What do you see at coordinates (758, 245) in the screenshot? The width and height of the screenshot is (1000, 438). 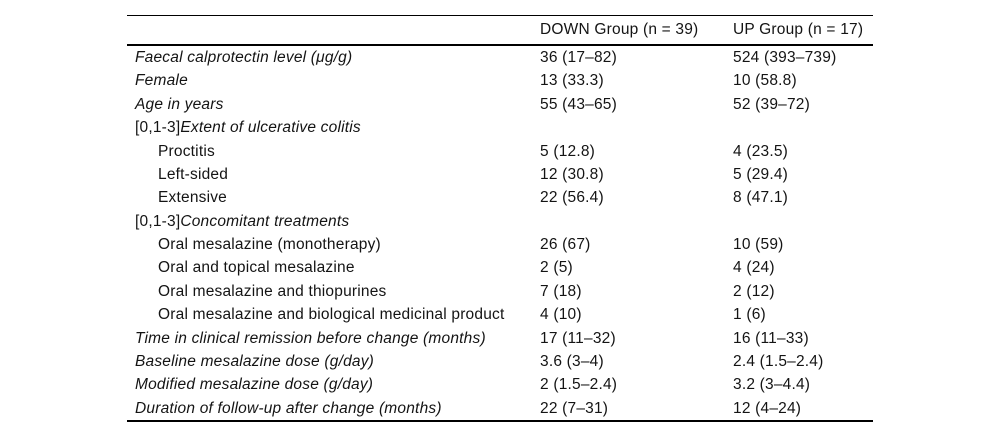 I see `up-group-value: 10 (59)` at bounding box center [758, 245].